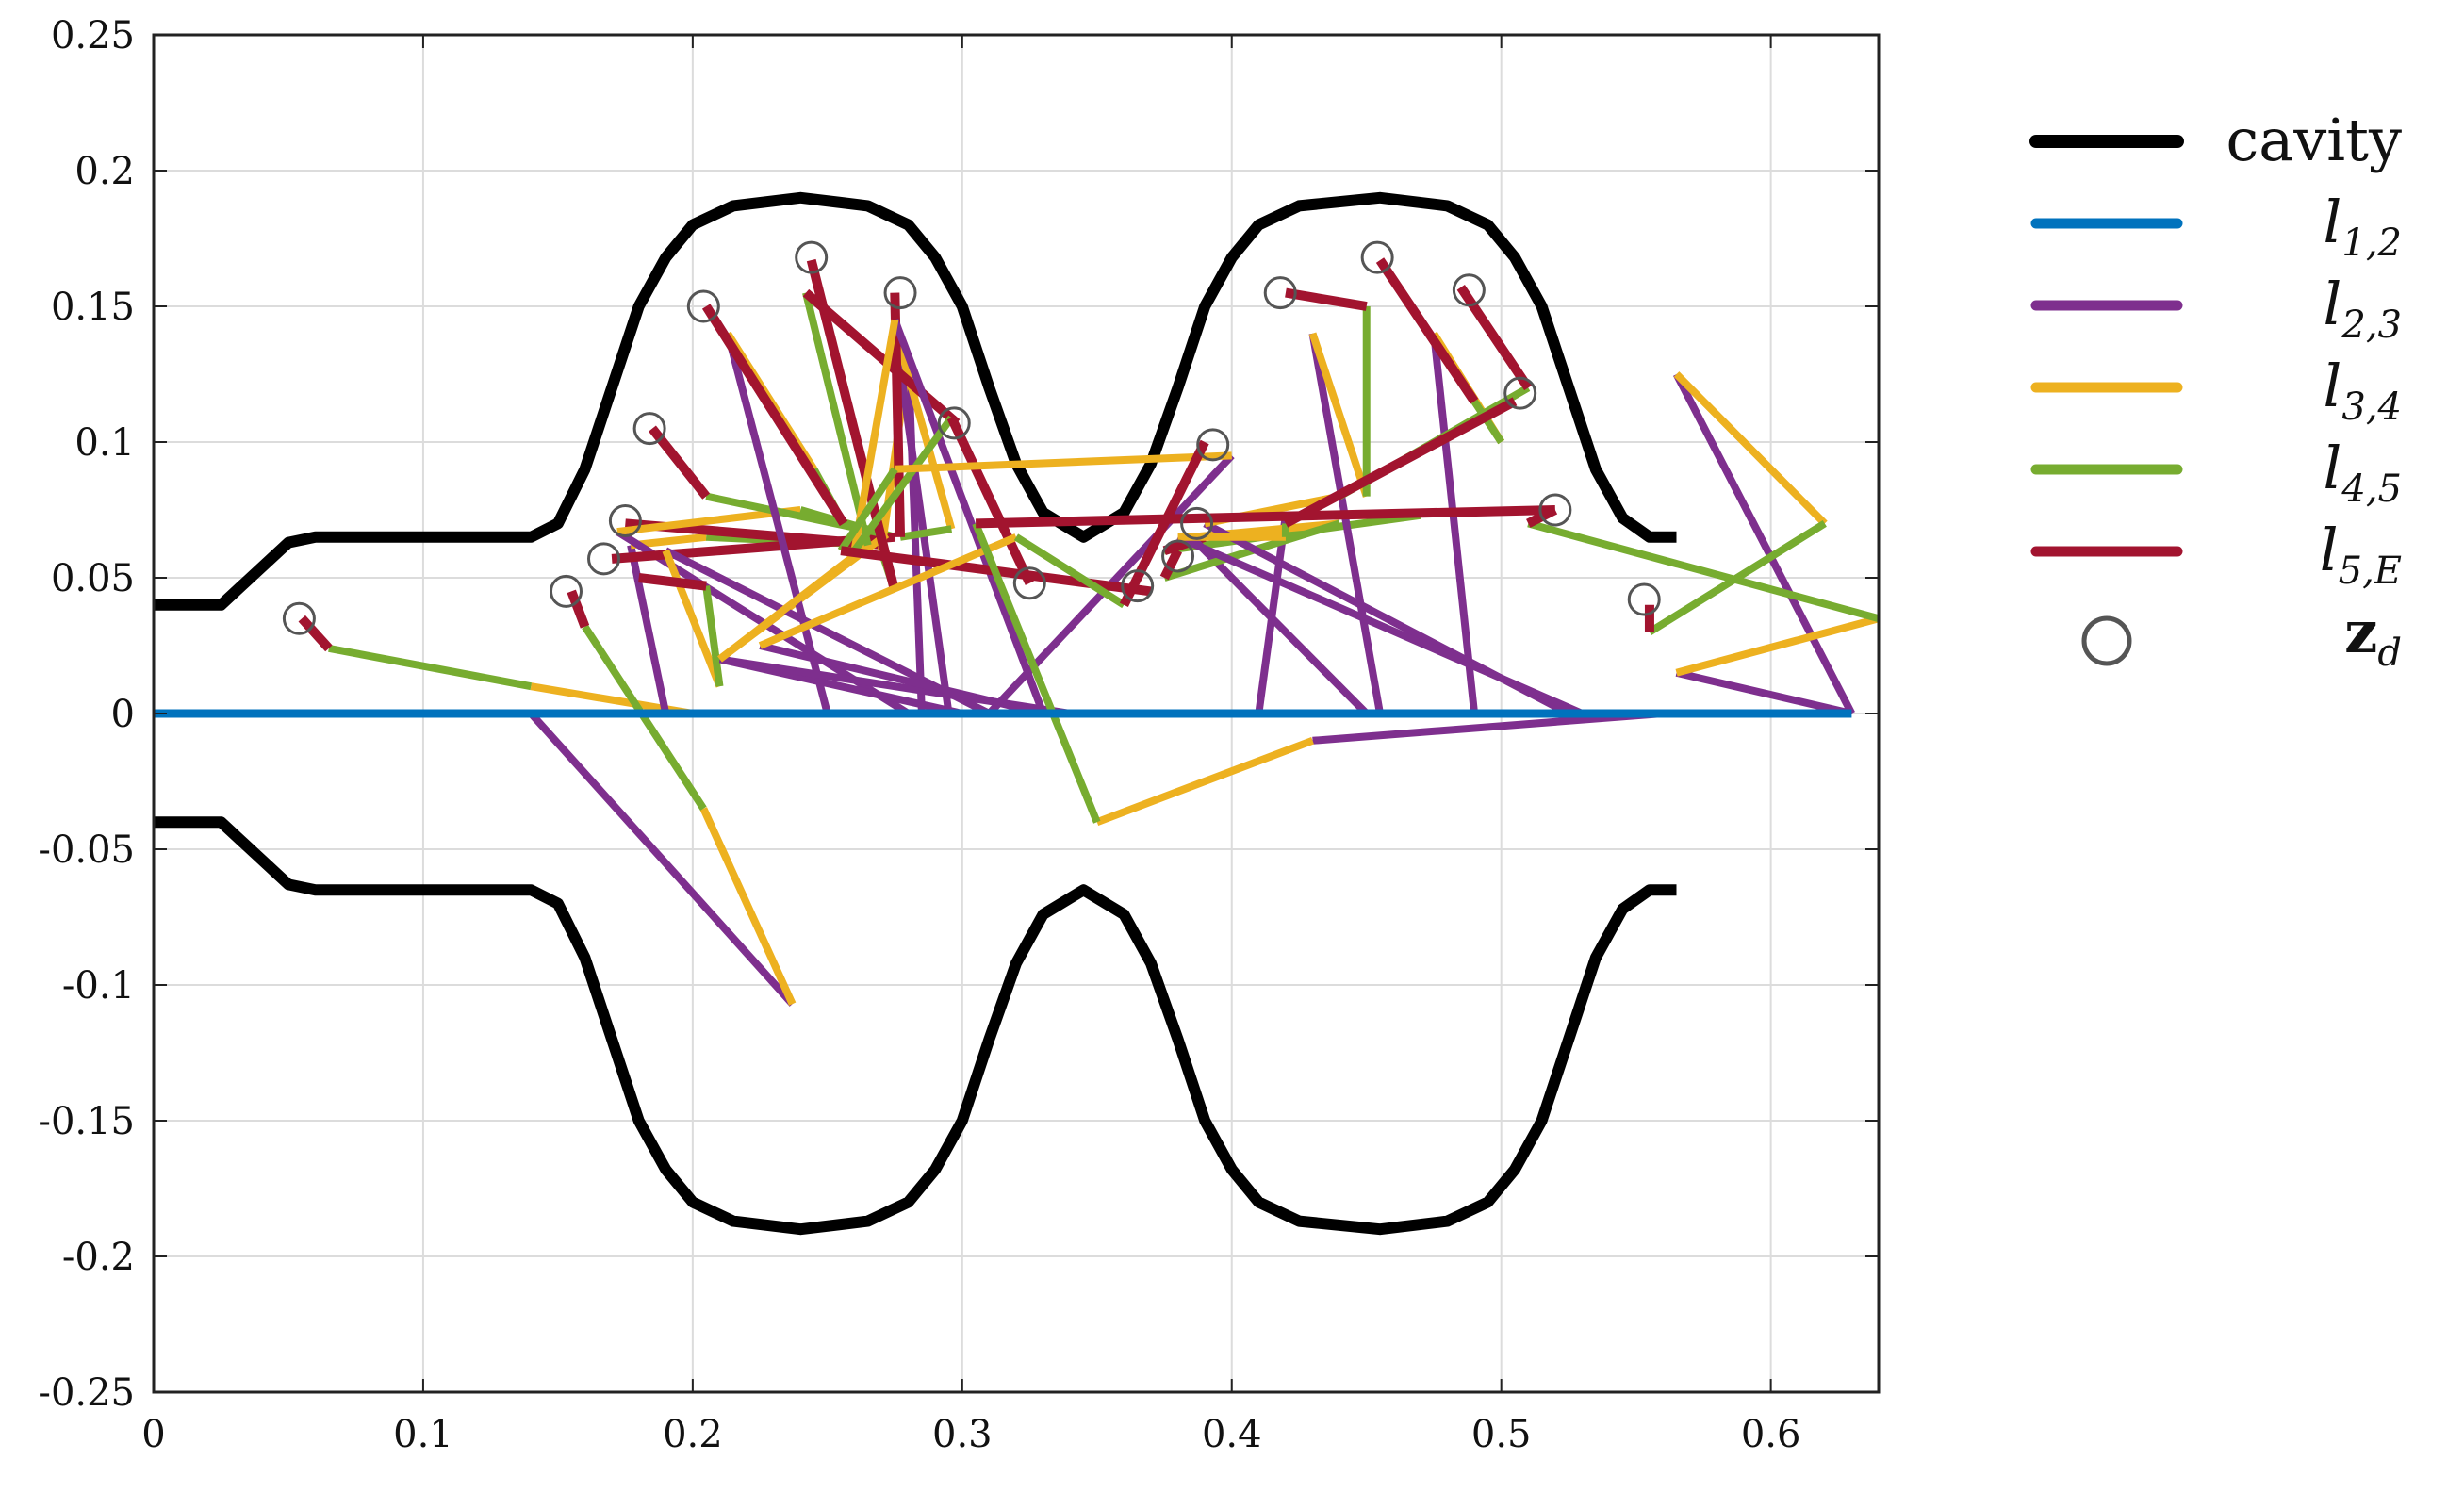 The width and height of the screenshot is (2464, 1493). I want to click on legend-label: l4,5, so click(2363, 472).